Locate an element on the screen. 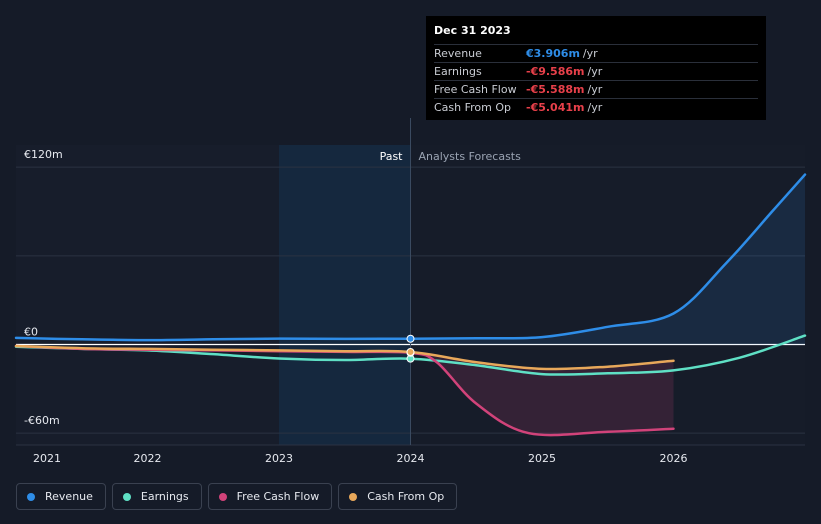 This screenshot has width=821, height=524. tooltip-row-name: Free Cash Flow is located at coordinates (475, 89).